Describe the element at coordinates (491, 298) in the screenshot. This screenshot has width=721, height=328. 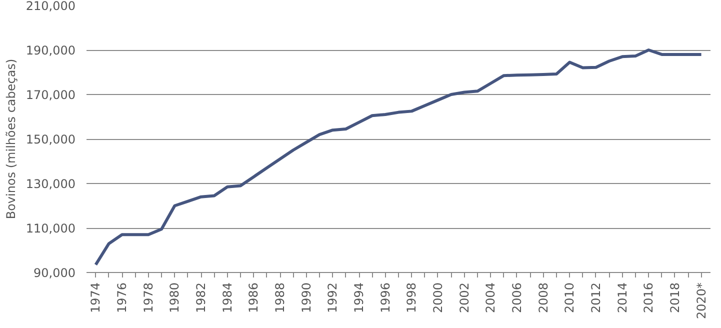
I see `x-tick-label: 2004` at that location.